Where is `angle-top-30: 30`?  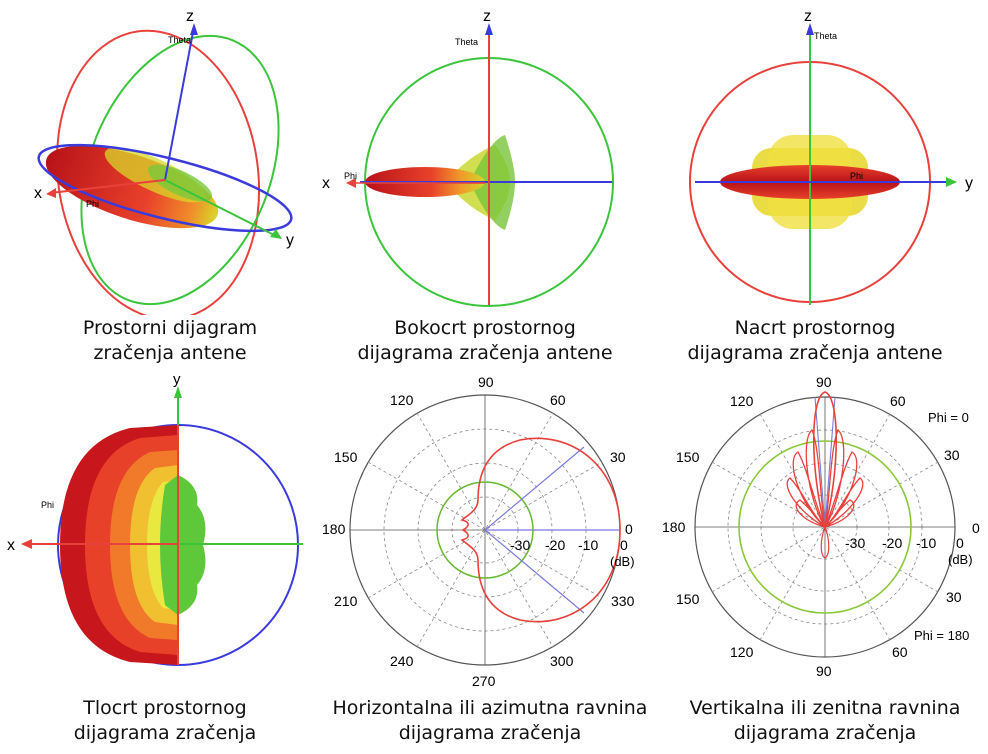 angle-top-30: 30 is located at coordinates (952, 455).